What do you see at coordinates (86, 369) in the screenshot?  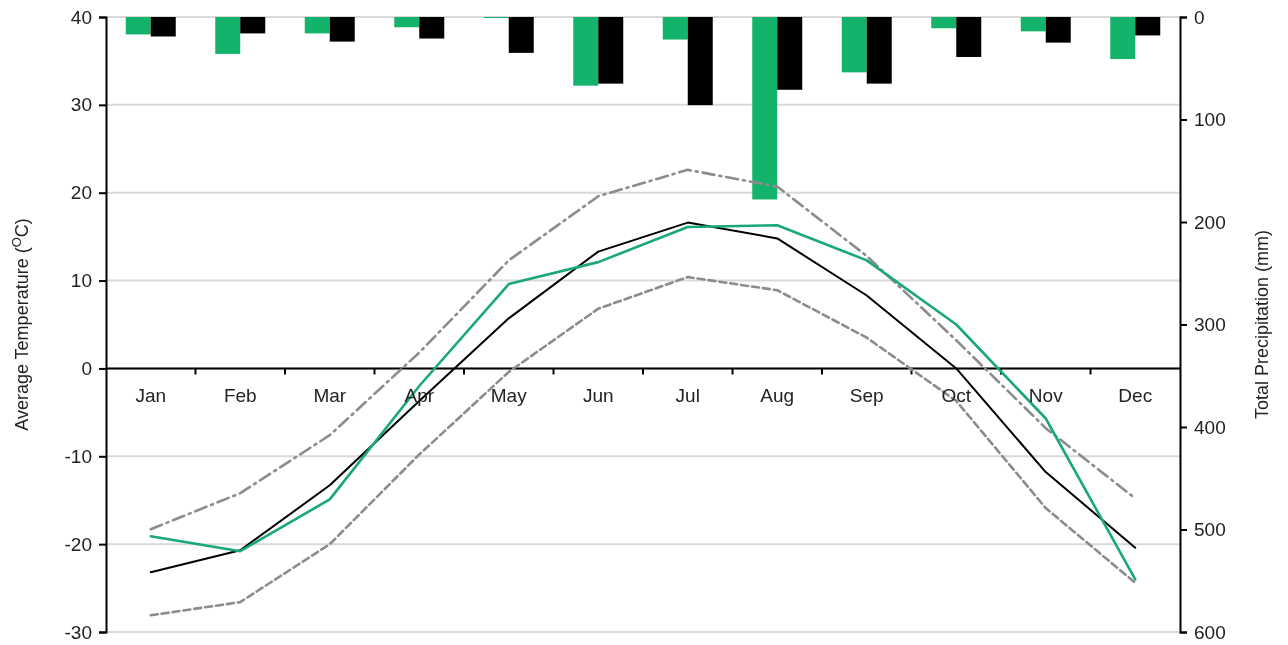 I see `y-tick-label: 0` at bounding box center [86, 369].